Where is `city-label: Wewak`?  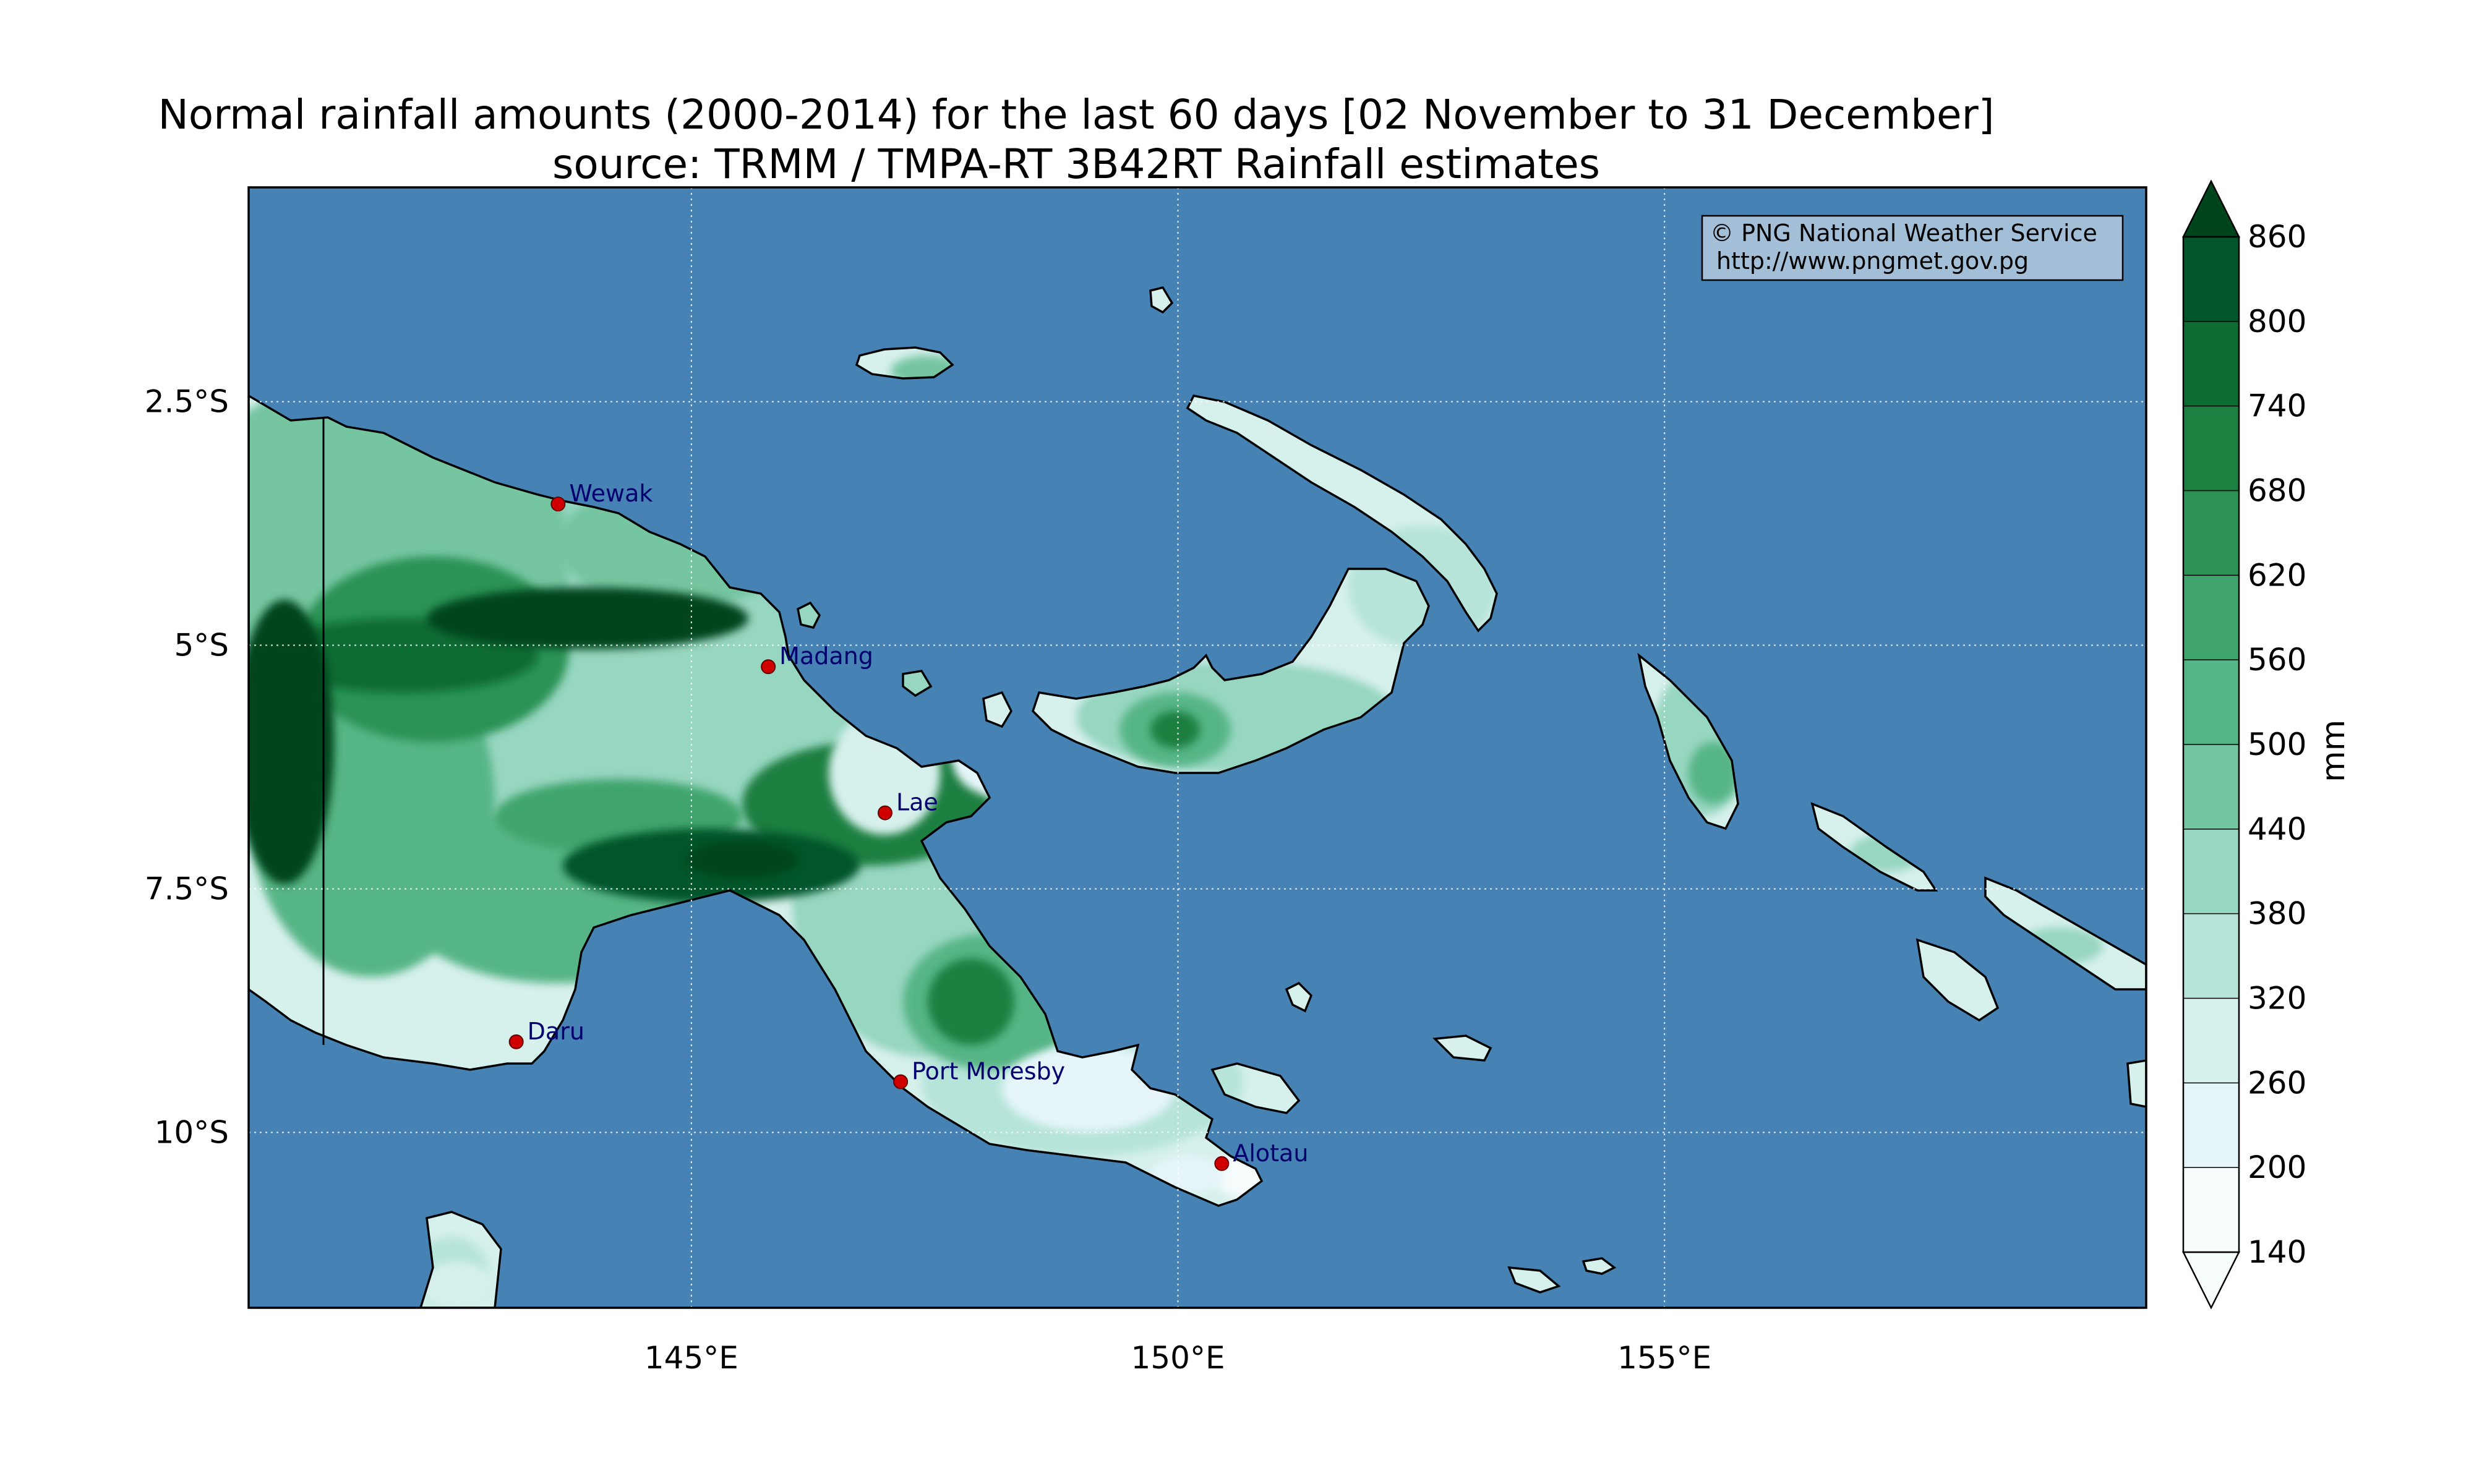 city-label: Wewak is located at coordinates (611, 493).